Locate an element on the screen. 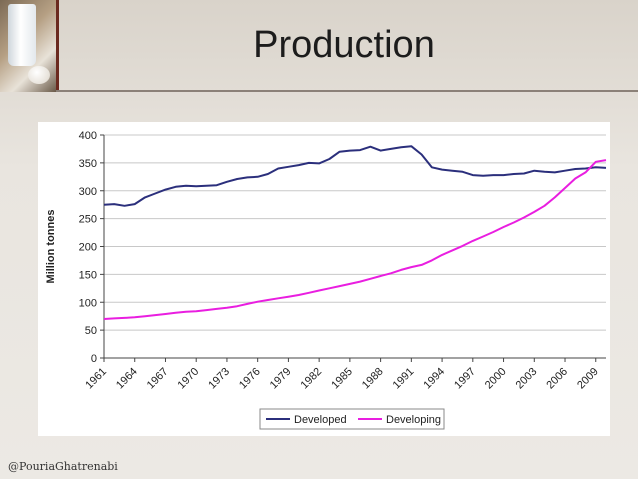 Image resolution: width=638 pixels, height=479 pixels. legend-label-developing: Developing is located at coordinates (413, 420).